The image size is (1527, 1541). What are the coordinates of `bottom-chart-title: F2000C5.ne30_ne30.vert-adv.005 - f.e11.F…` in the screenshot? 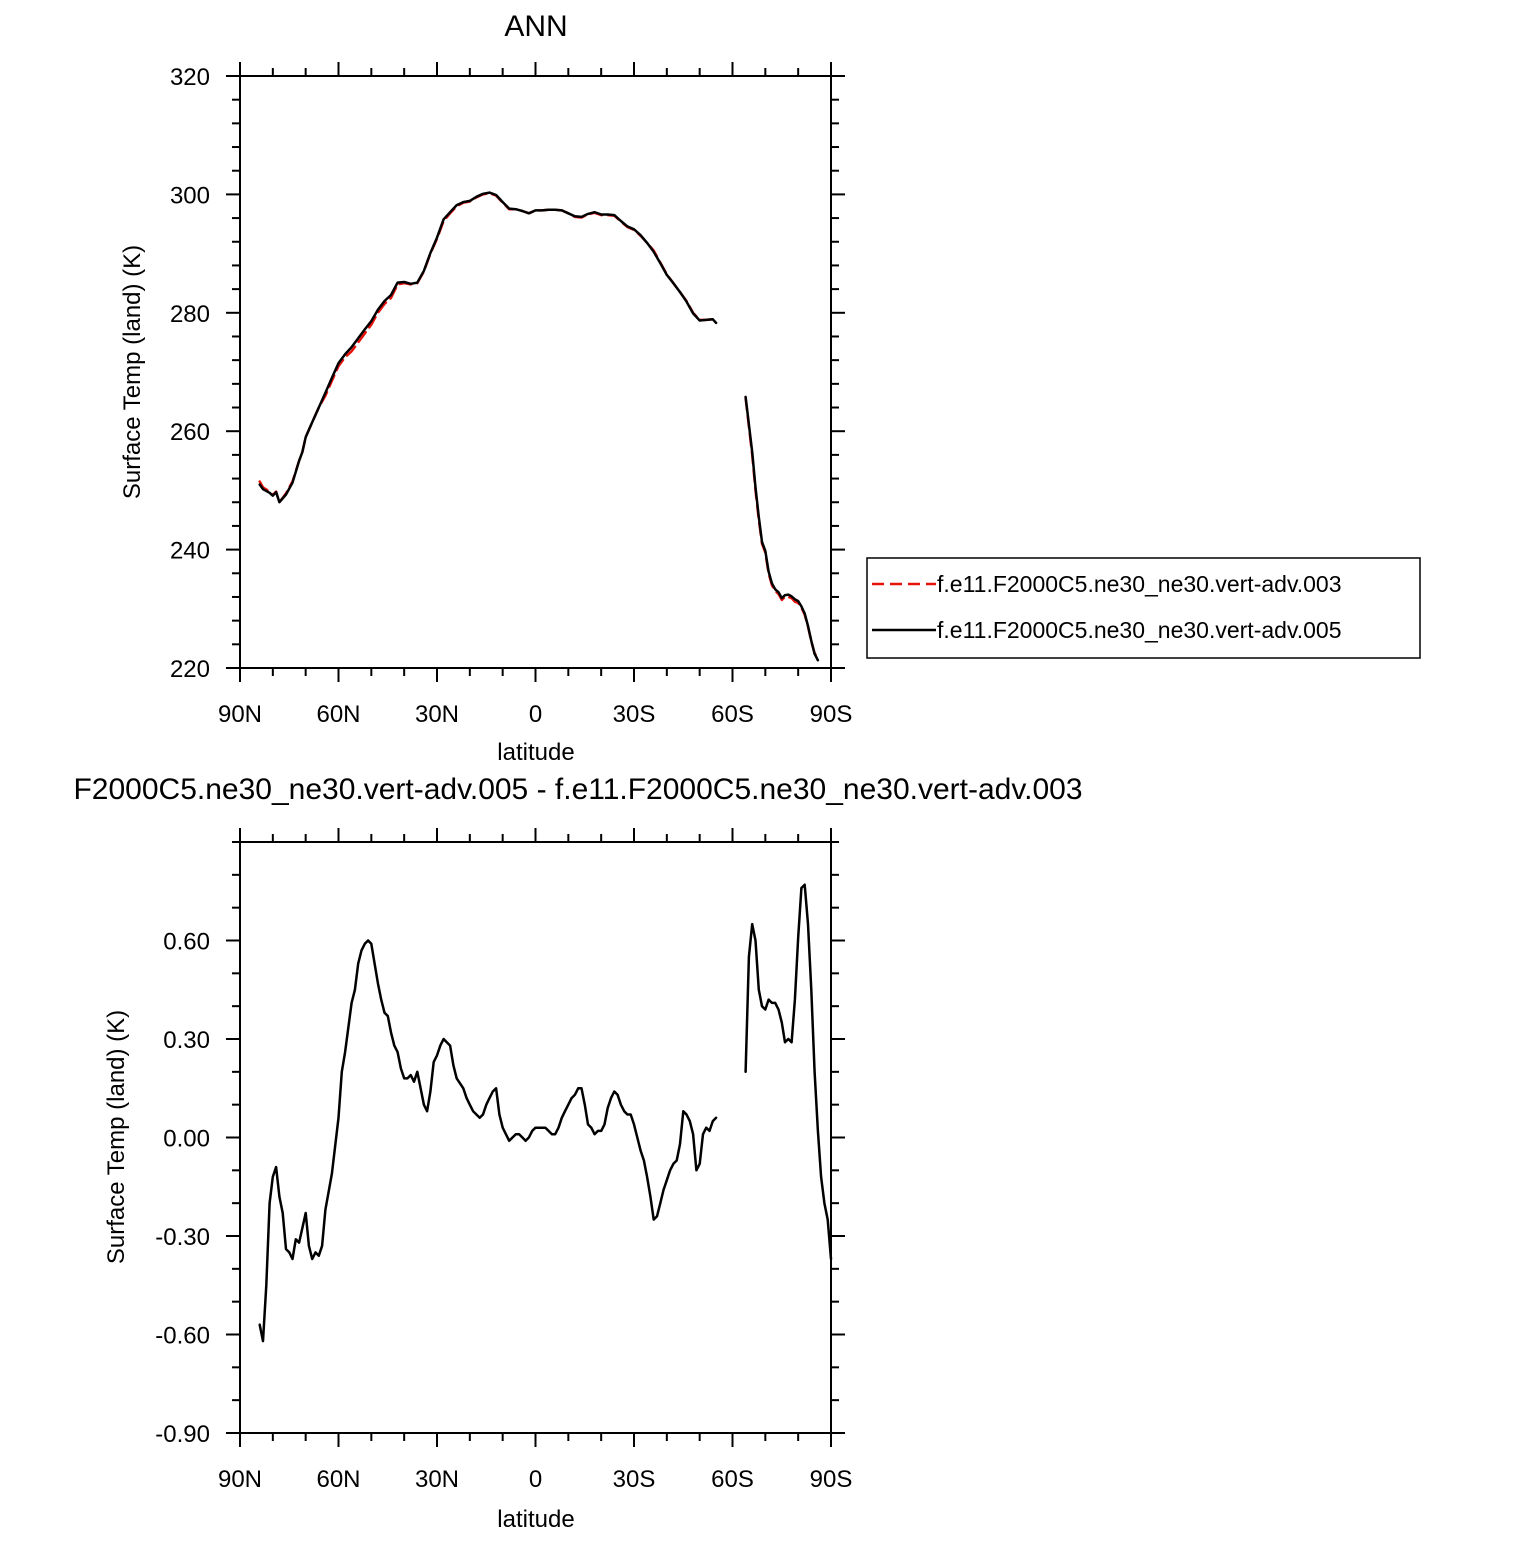 It's located at (577, 789).